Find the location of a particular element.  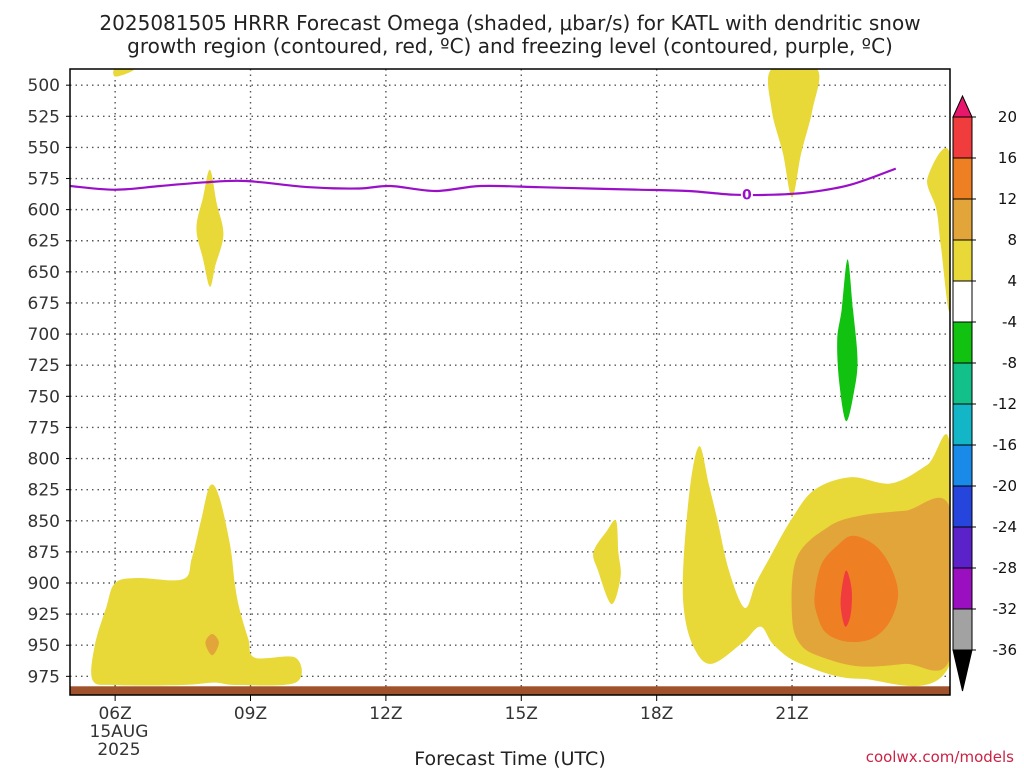

colorbar-tick-label: -20 is located at coordinates (1005, 486).